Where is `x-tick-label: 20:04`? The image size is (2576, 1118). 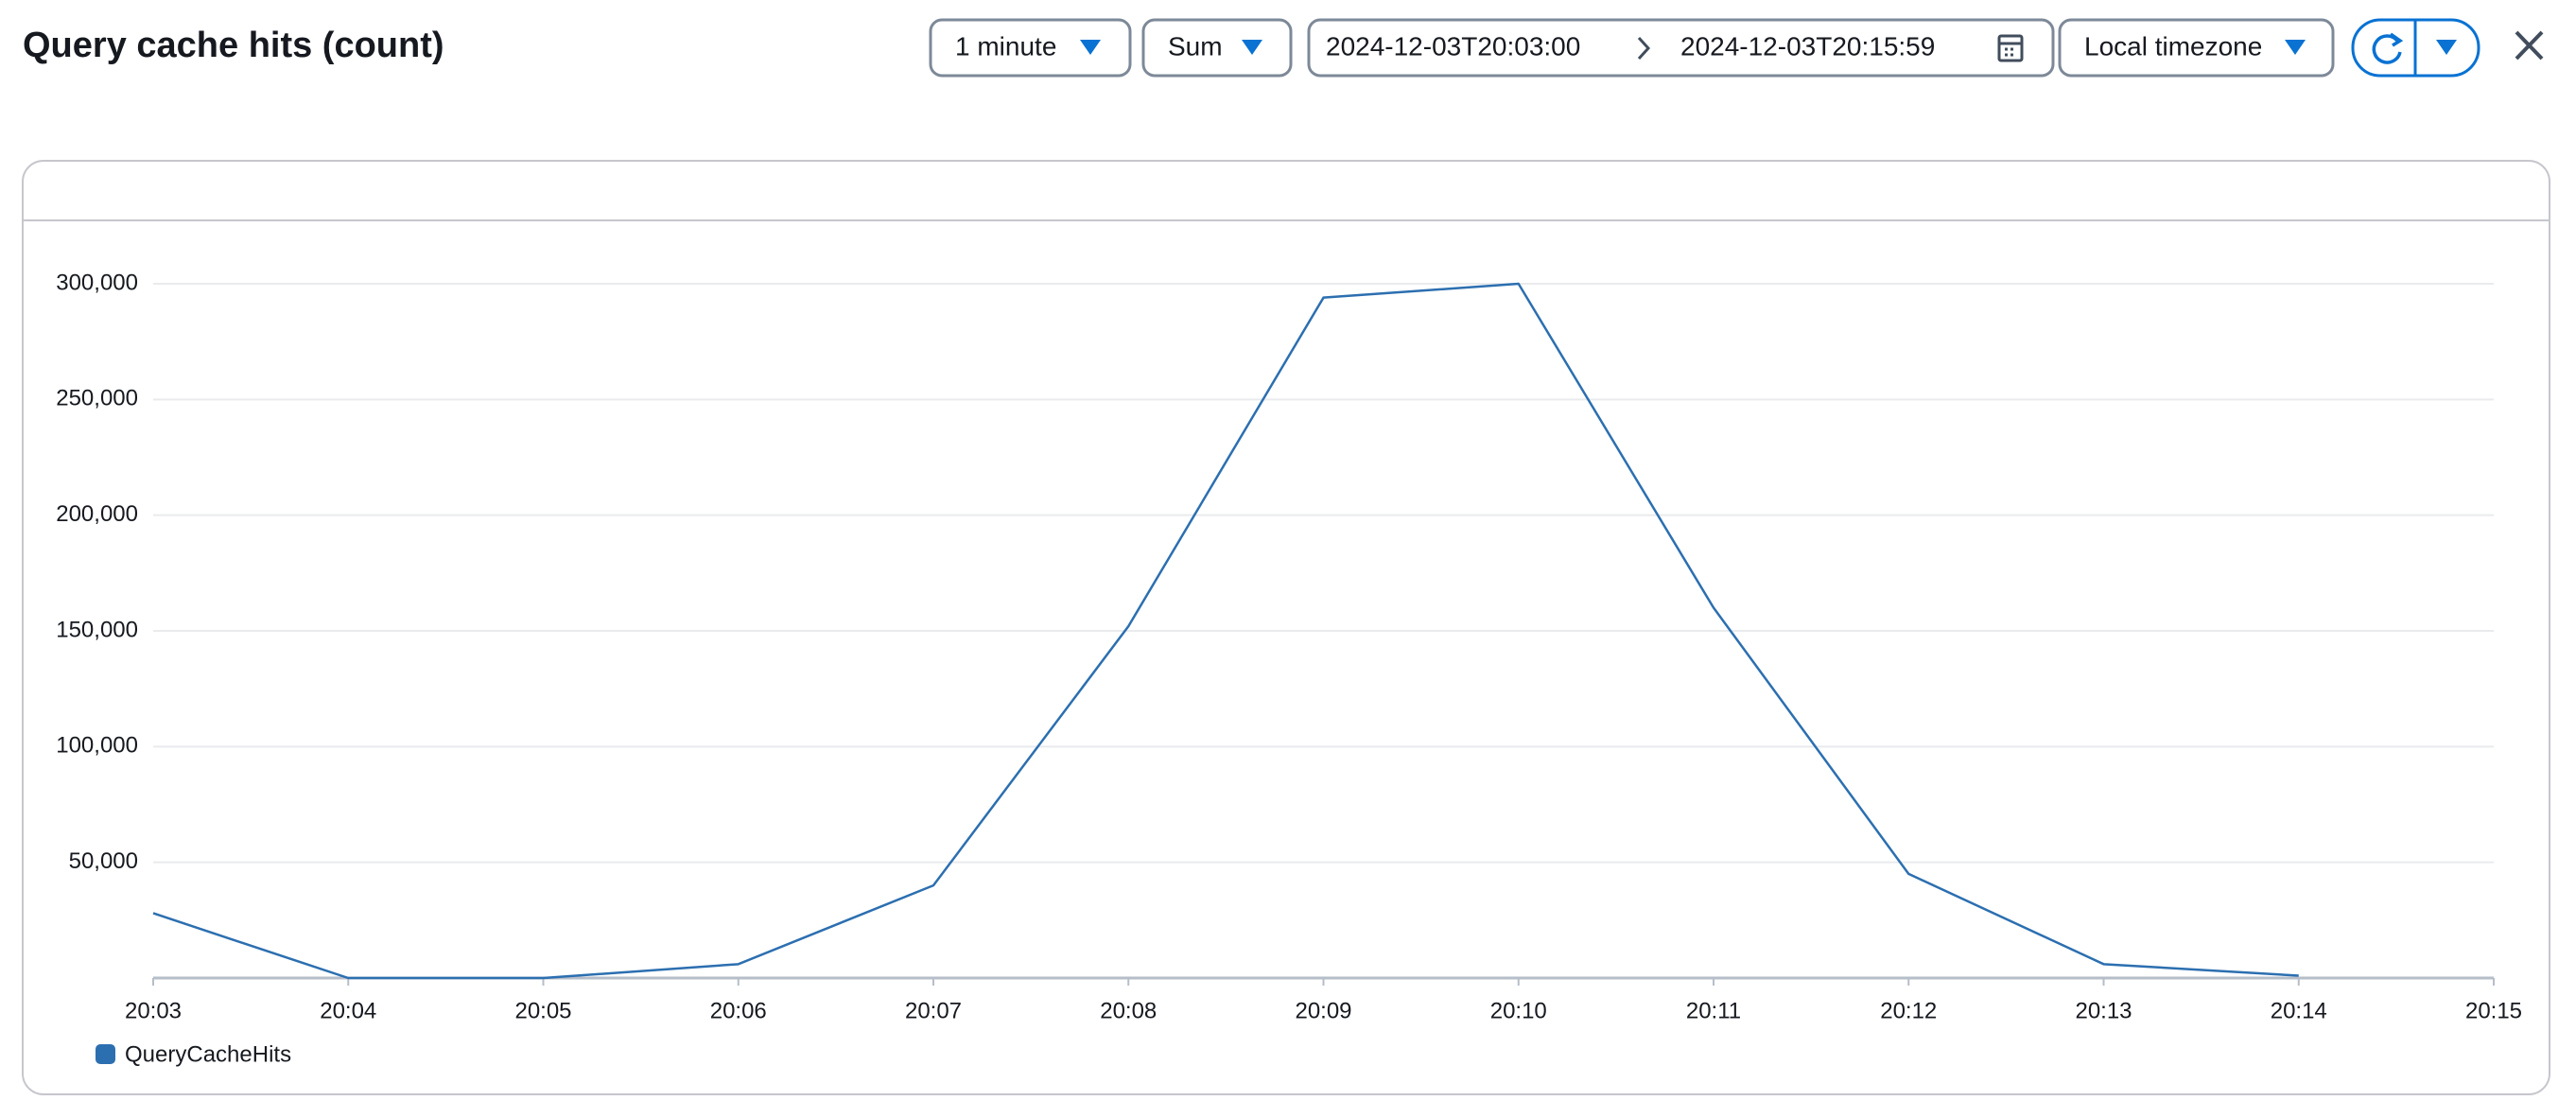 x-tick-label: 20:04 is located at coordinates (348, 1010).